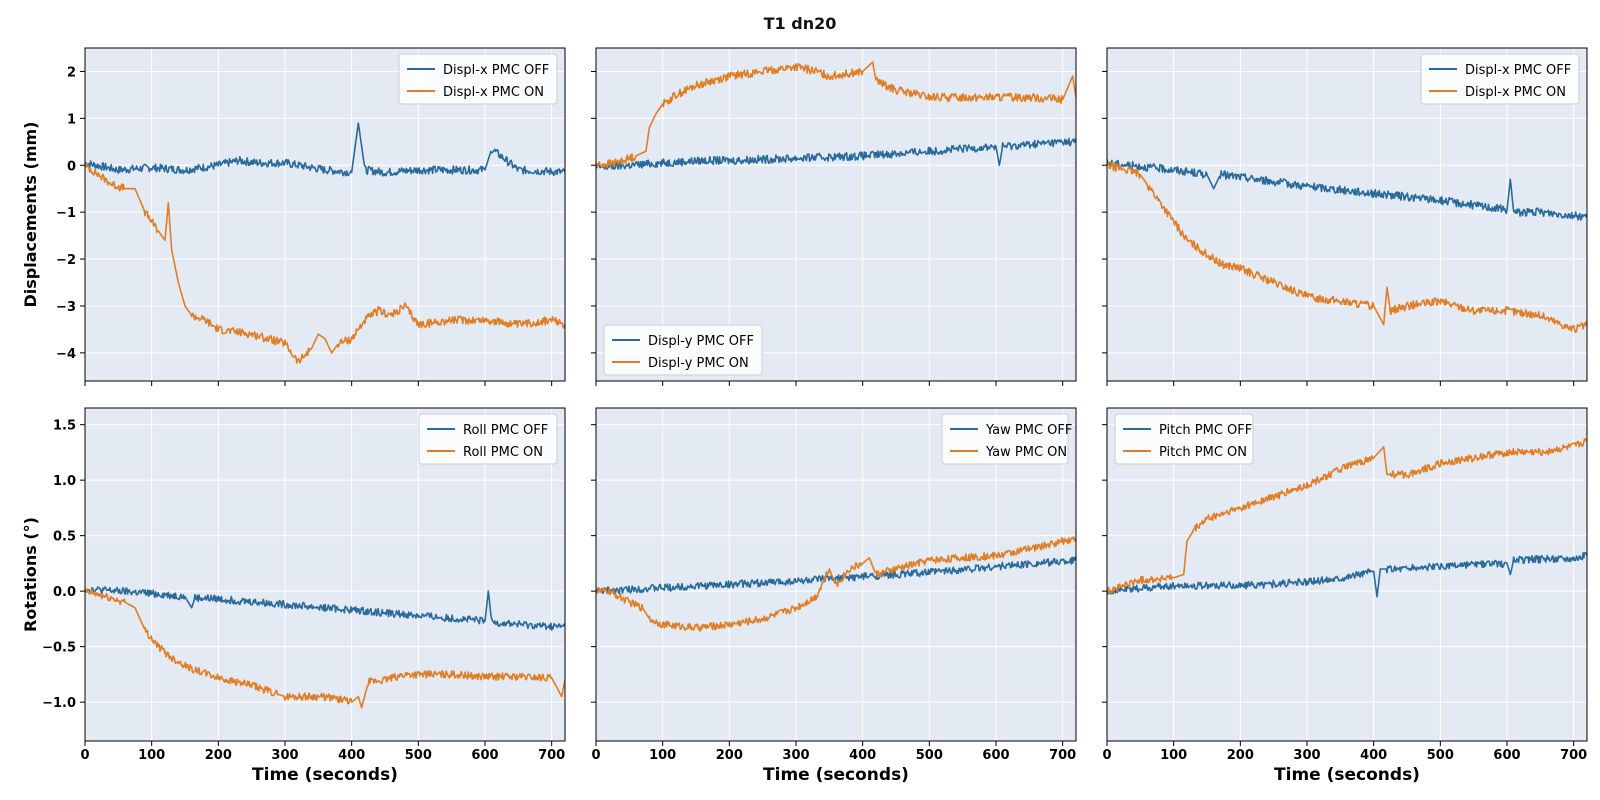 Image resolution: width=1600 pixels, height=800 pixels. Describe the element at coordinates (59, 648) in the screenshot. I see `y-tick-label: −0.5` at that location.